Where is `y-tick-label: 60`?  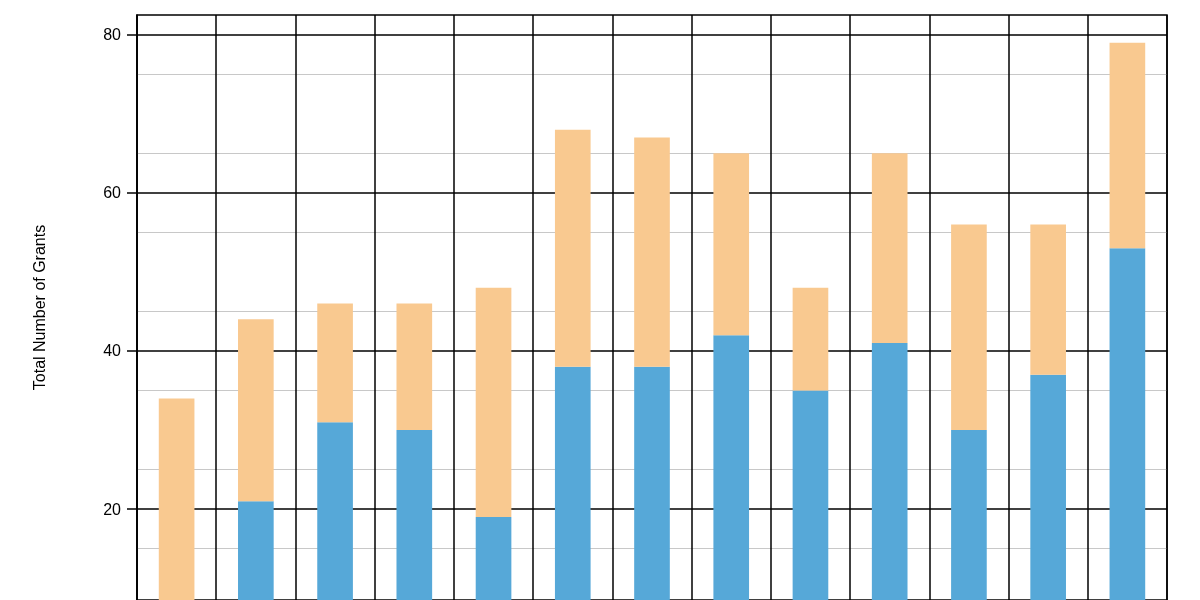 y-tick-label: 60 is located at coordinates (112, 193).